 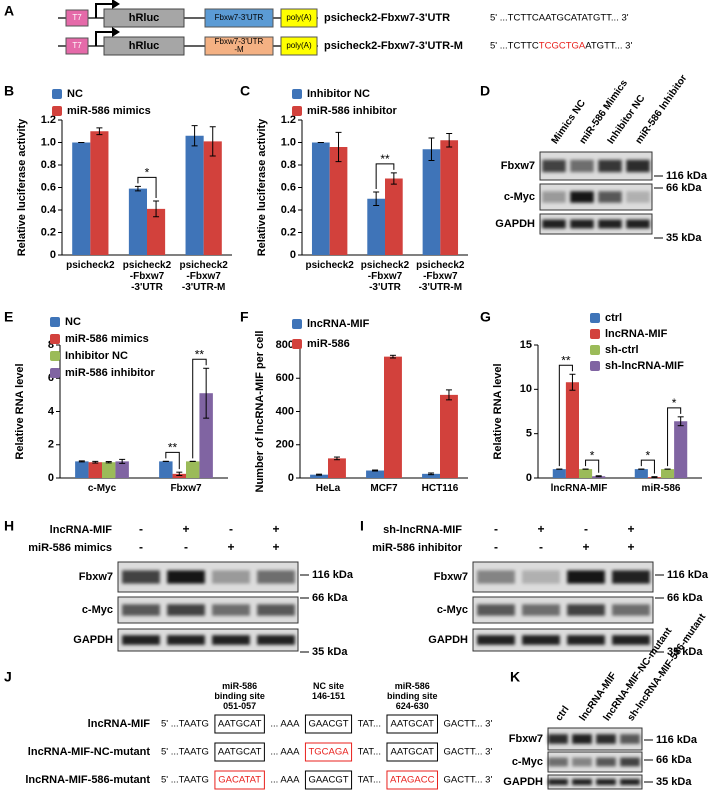 What do you see at coordinates (110, 373) in the screenshot?
I see `legend-label: miR-586 inhibitor` at bounding box center [110, 373].